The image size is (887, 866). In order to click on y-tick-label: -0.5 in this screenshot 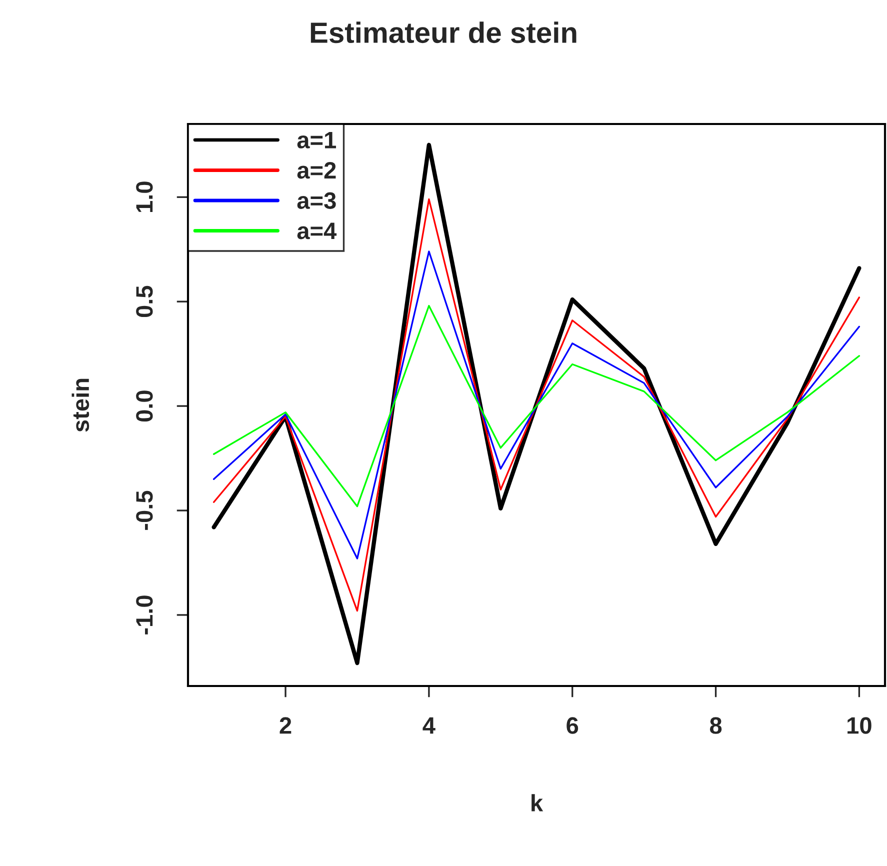, I will do `click(144, 510)`.